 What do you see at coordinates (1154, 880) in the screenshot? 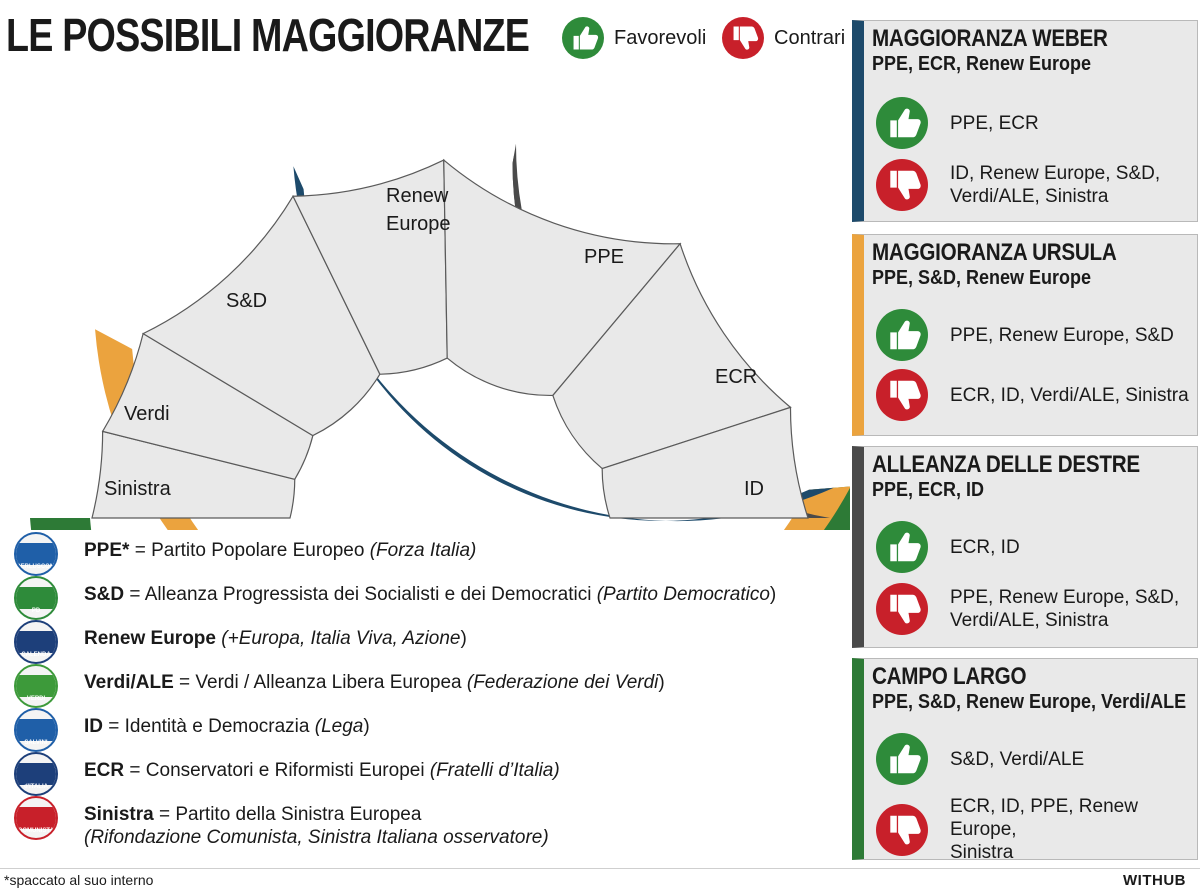
I see `brand-logo-text: WITHUB` at bounding box center [1154, 880].